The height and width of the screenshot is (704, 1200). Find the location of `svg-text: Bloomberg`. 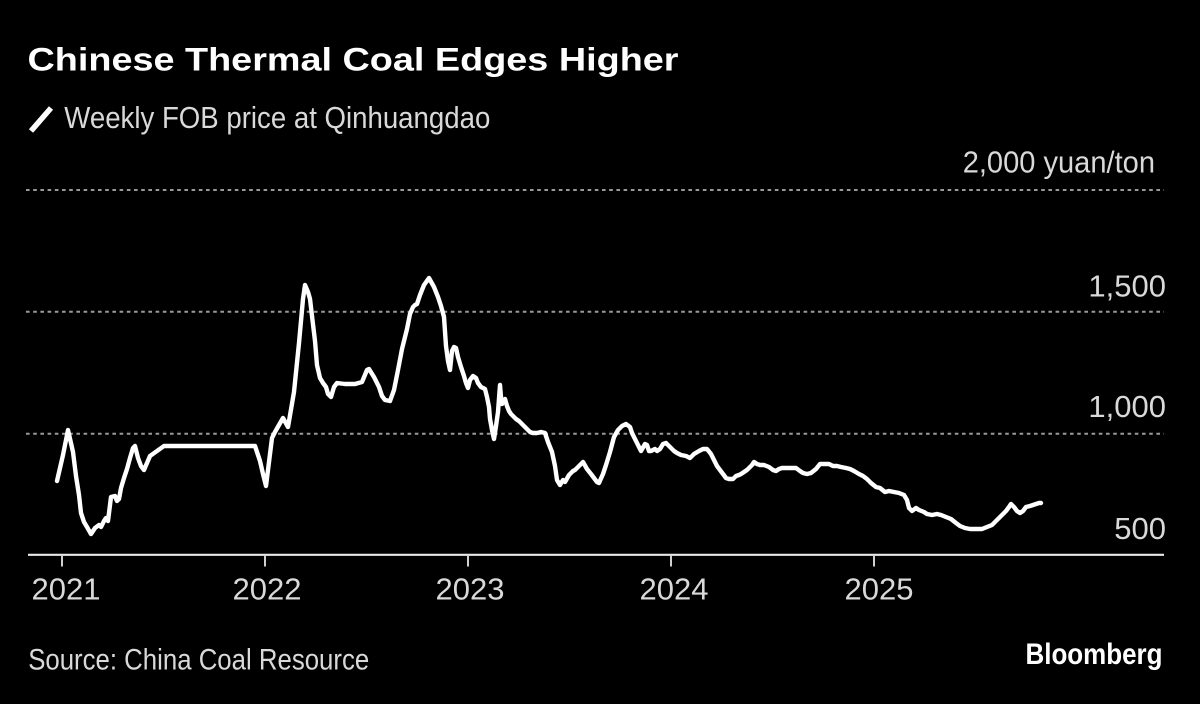

svg-text: Bloomberg is located at coordinates (1094, 654).